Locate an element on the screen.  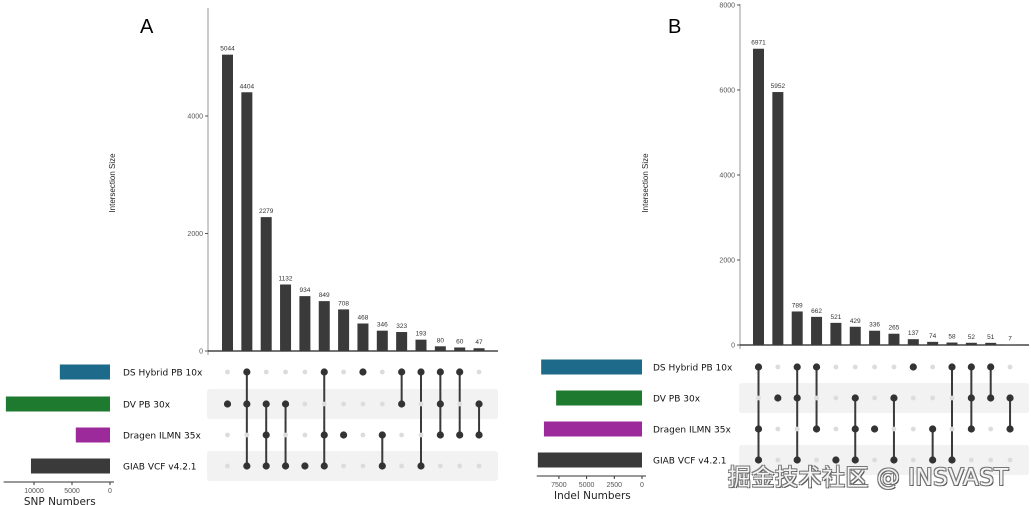
bar-value-label: 323 is located at coordinates (401, 326).